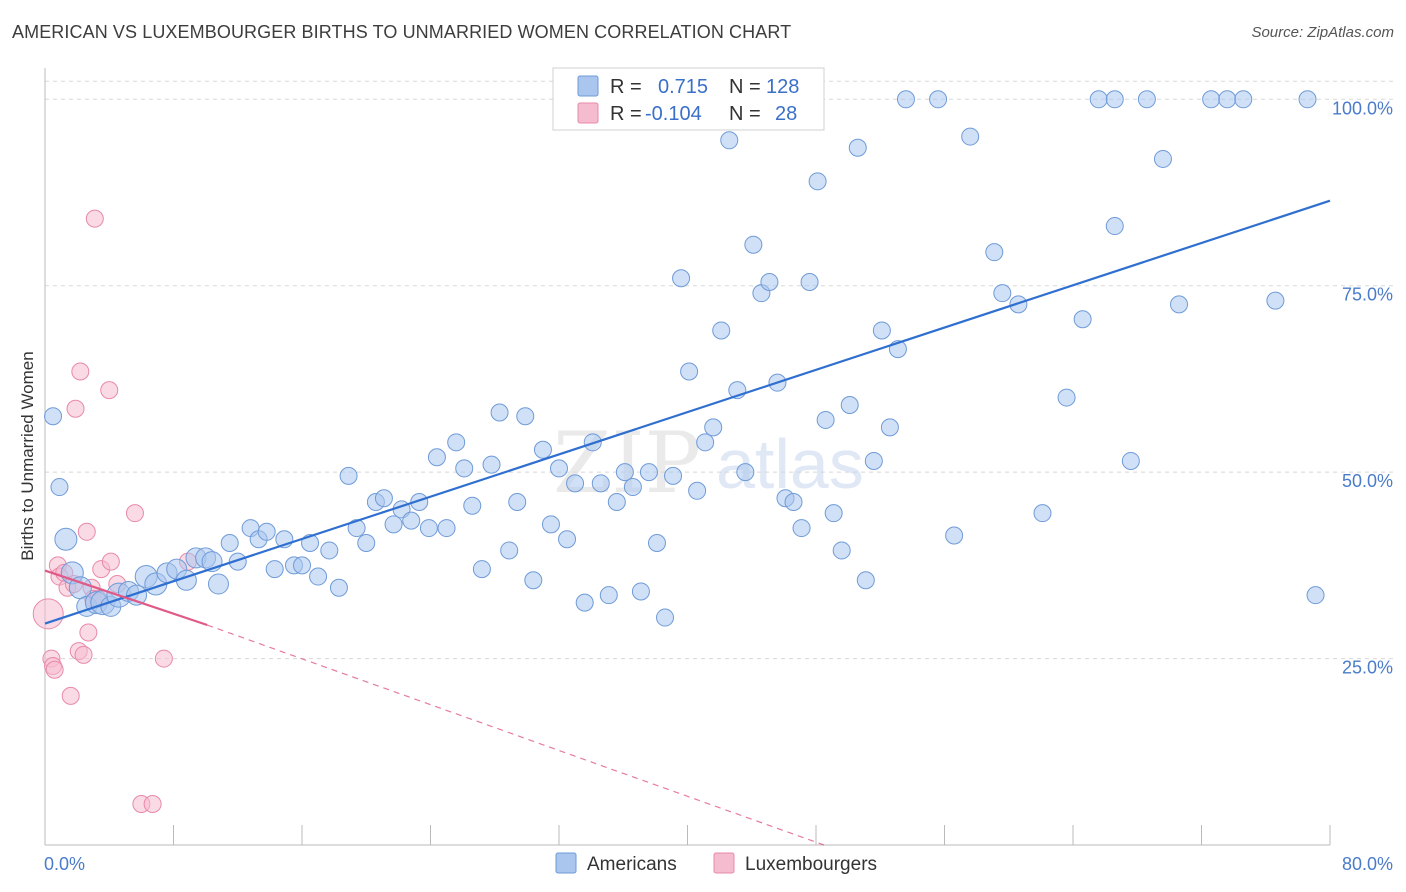 The height and width of the screenshot is (892, 1406). What do you see at coordinates (683, 87) in the screenshot?
I see `legend-americans-r-value: 0.715` at bounding box center [683, 87].